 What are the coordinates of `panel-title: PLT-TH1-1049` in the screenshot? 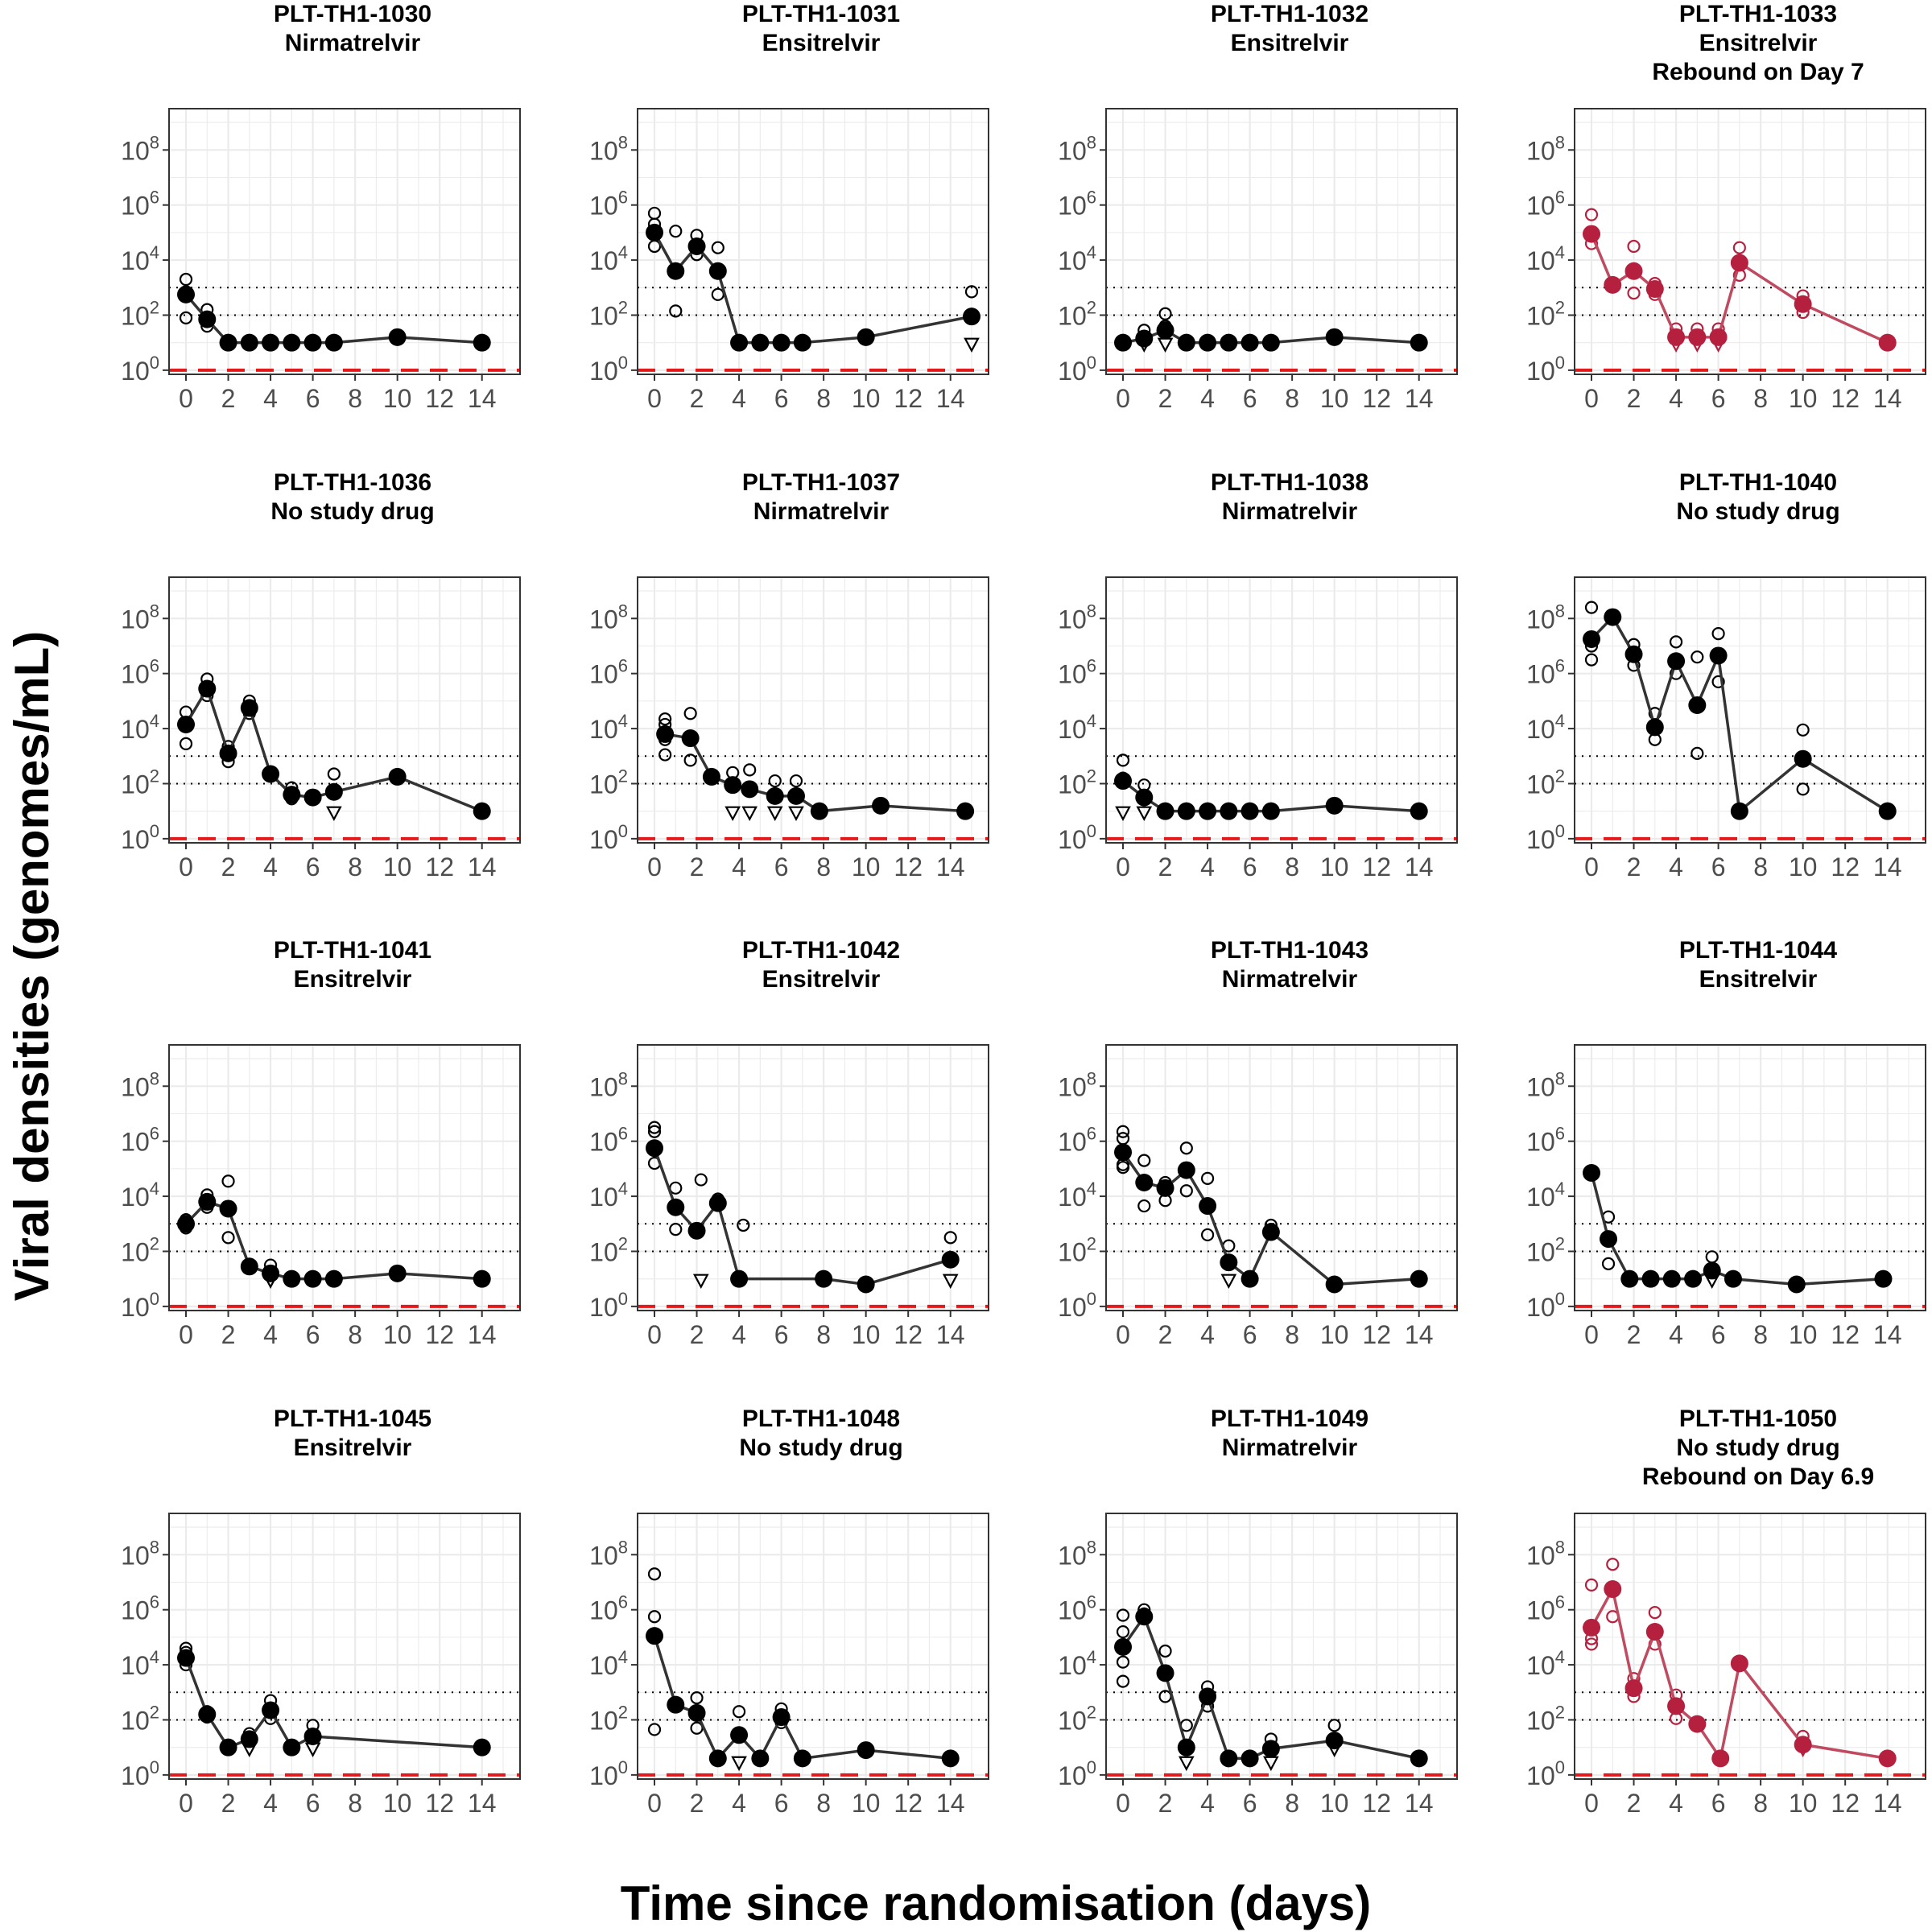 It's located at (1289, 1419).